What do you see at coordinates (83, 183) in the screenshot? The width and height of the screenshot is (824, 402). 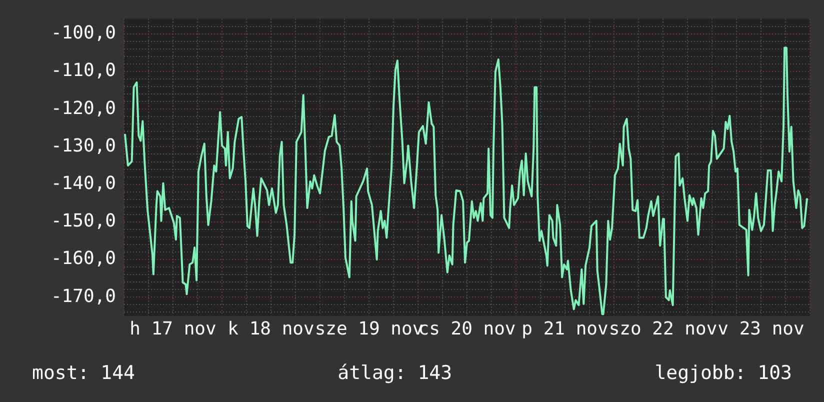 I see `y-tick-label: -140,0` at bounding box center [83, 183].